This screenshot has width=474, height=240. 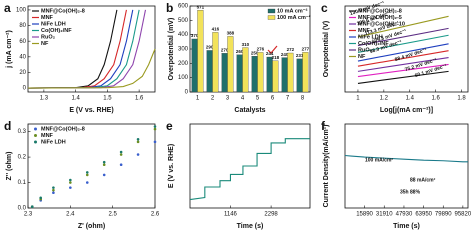 I want to click on data-label: 277, so click(x=306, y=48).